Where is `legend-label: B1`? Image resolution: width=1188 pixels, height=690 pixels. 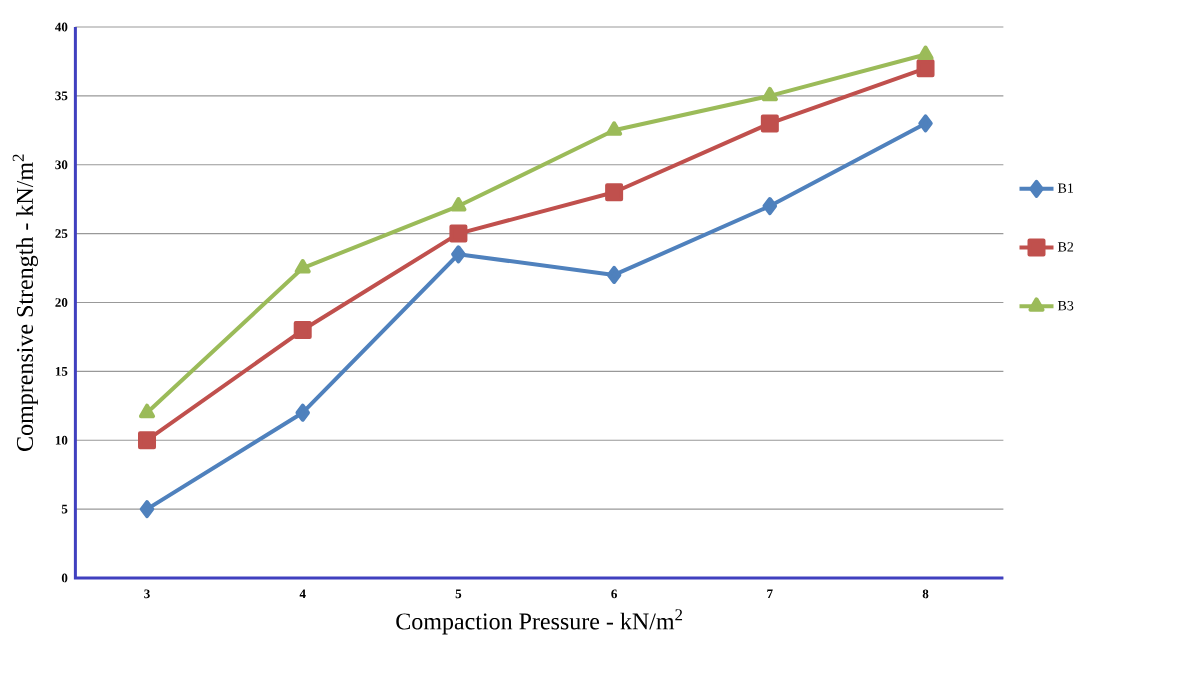
legend-label: B1 is located at coordinates (1065, 188).